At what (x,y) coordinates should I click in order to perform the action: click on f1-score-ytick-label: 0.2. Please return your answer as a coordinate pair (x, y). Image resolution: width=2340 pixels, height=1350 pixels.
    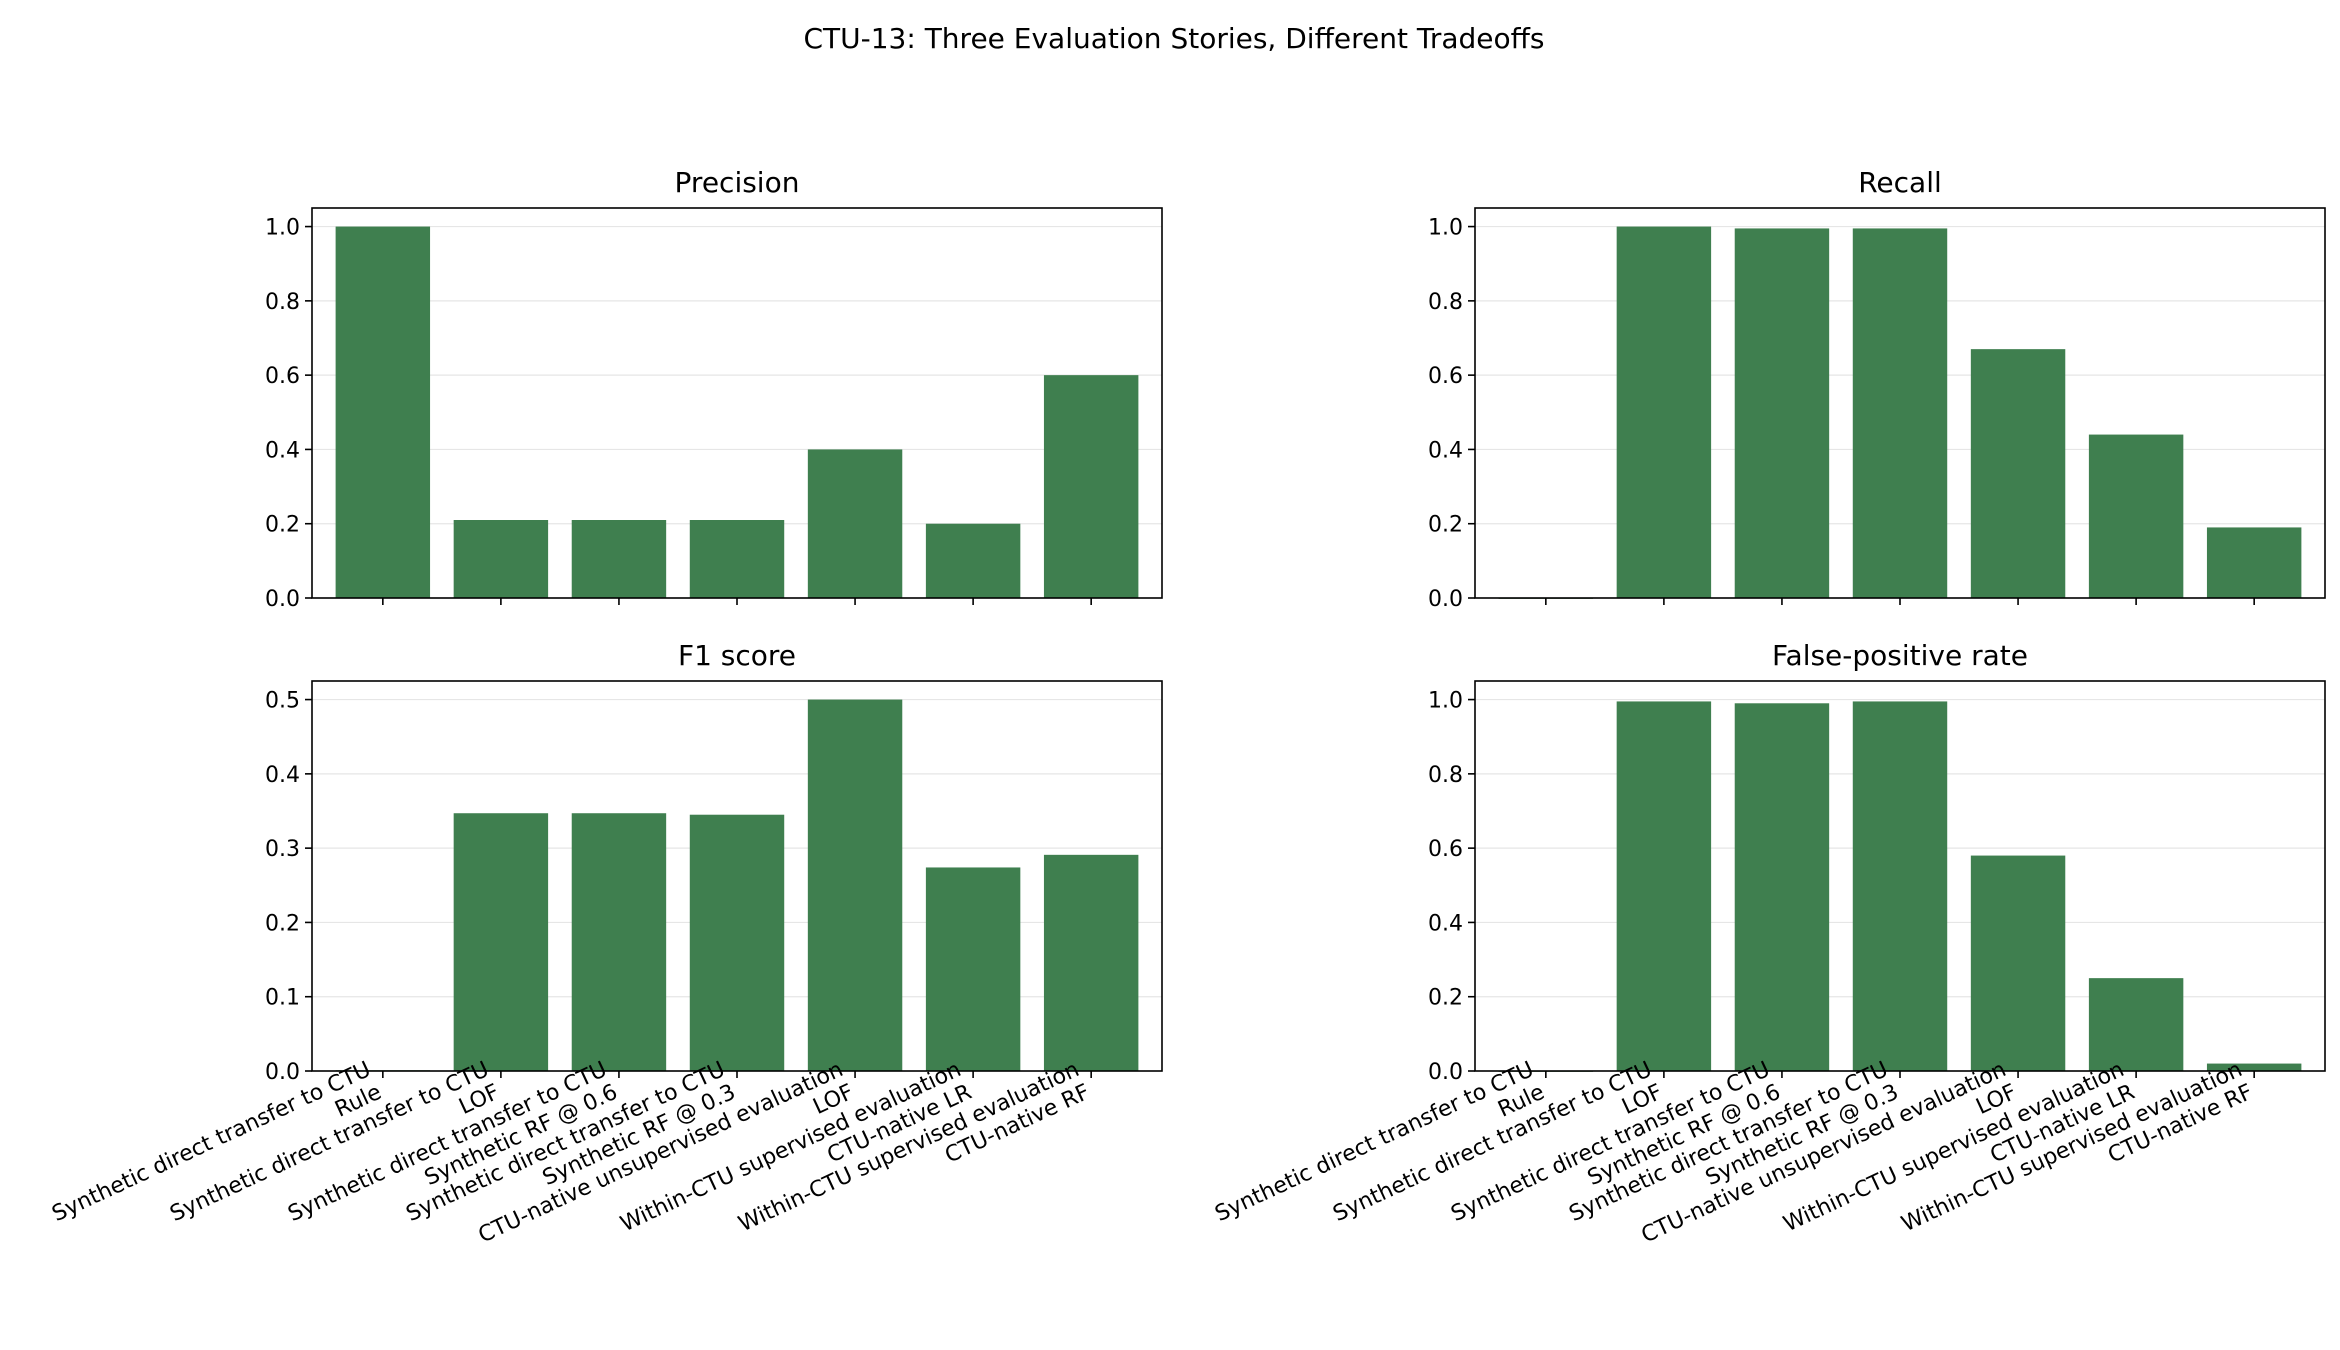
    Looking at the image, I should click on (282, 923).